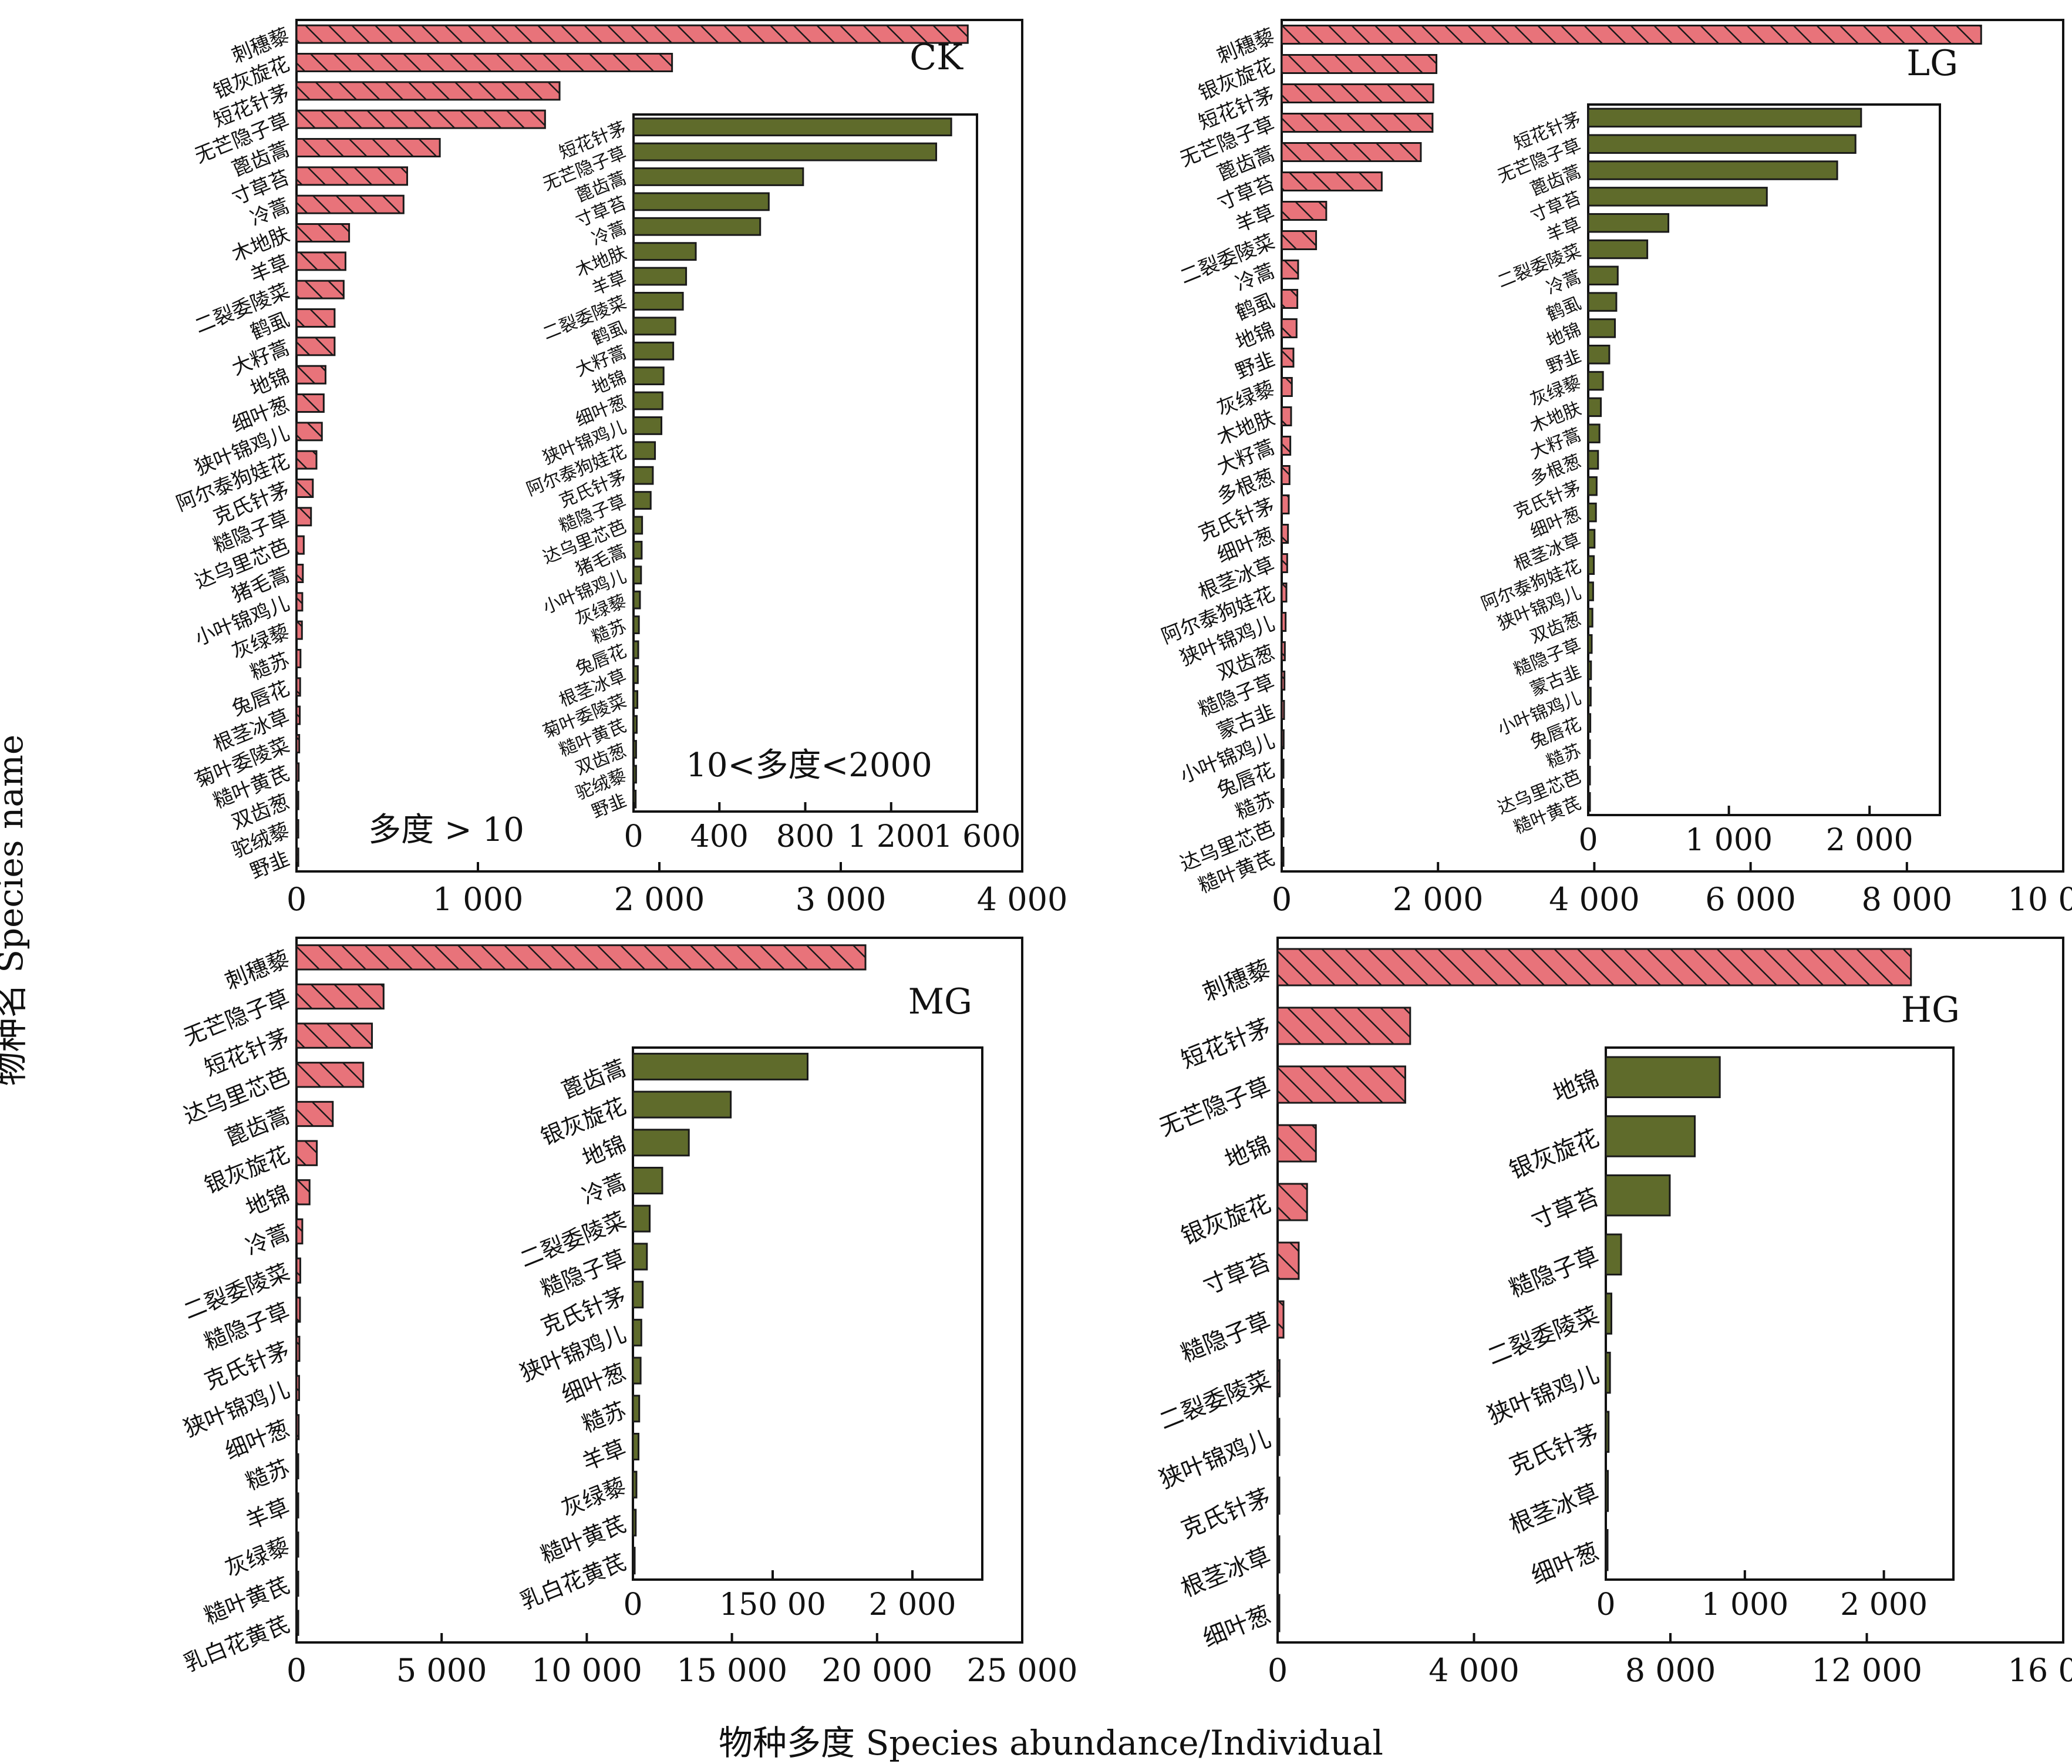  What do you see at coordinates (1255, 307) in the screenshot?
I see `lg-main-category-label: 鹤虱` at bounding box center [1255, 307].